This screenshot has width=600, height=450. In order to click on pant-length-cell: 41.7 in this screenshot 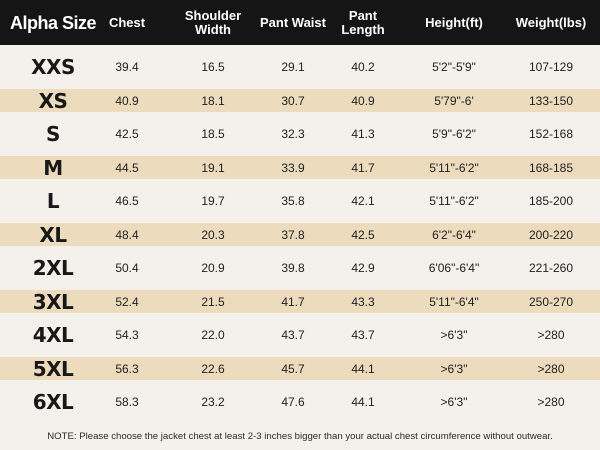, I will do `click(363, 167)`.